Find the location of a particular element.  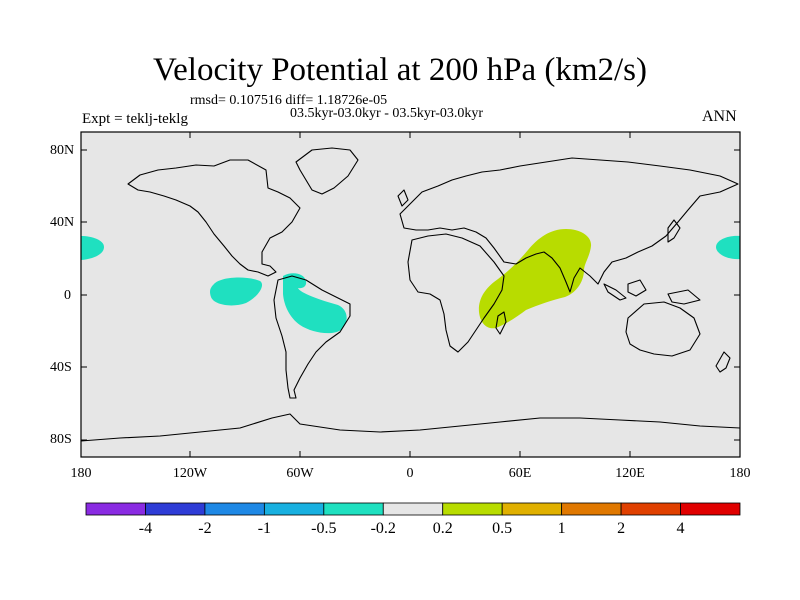

period-line: 03.5kyr-03.0kyr - 03.5kyr-03.0kyr is located at coordinates (387, 113).